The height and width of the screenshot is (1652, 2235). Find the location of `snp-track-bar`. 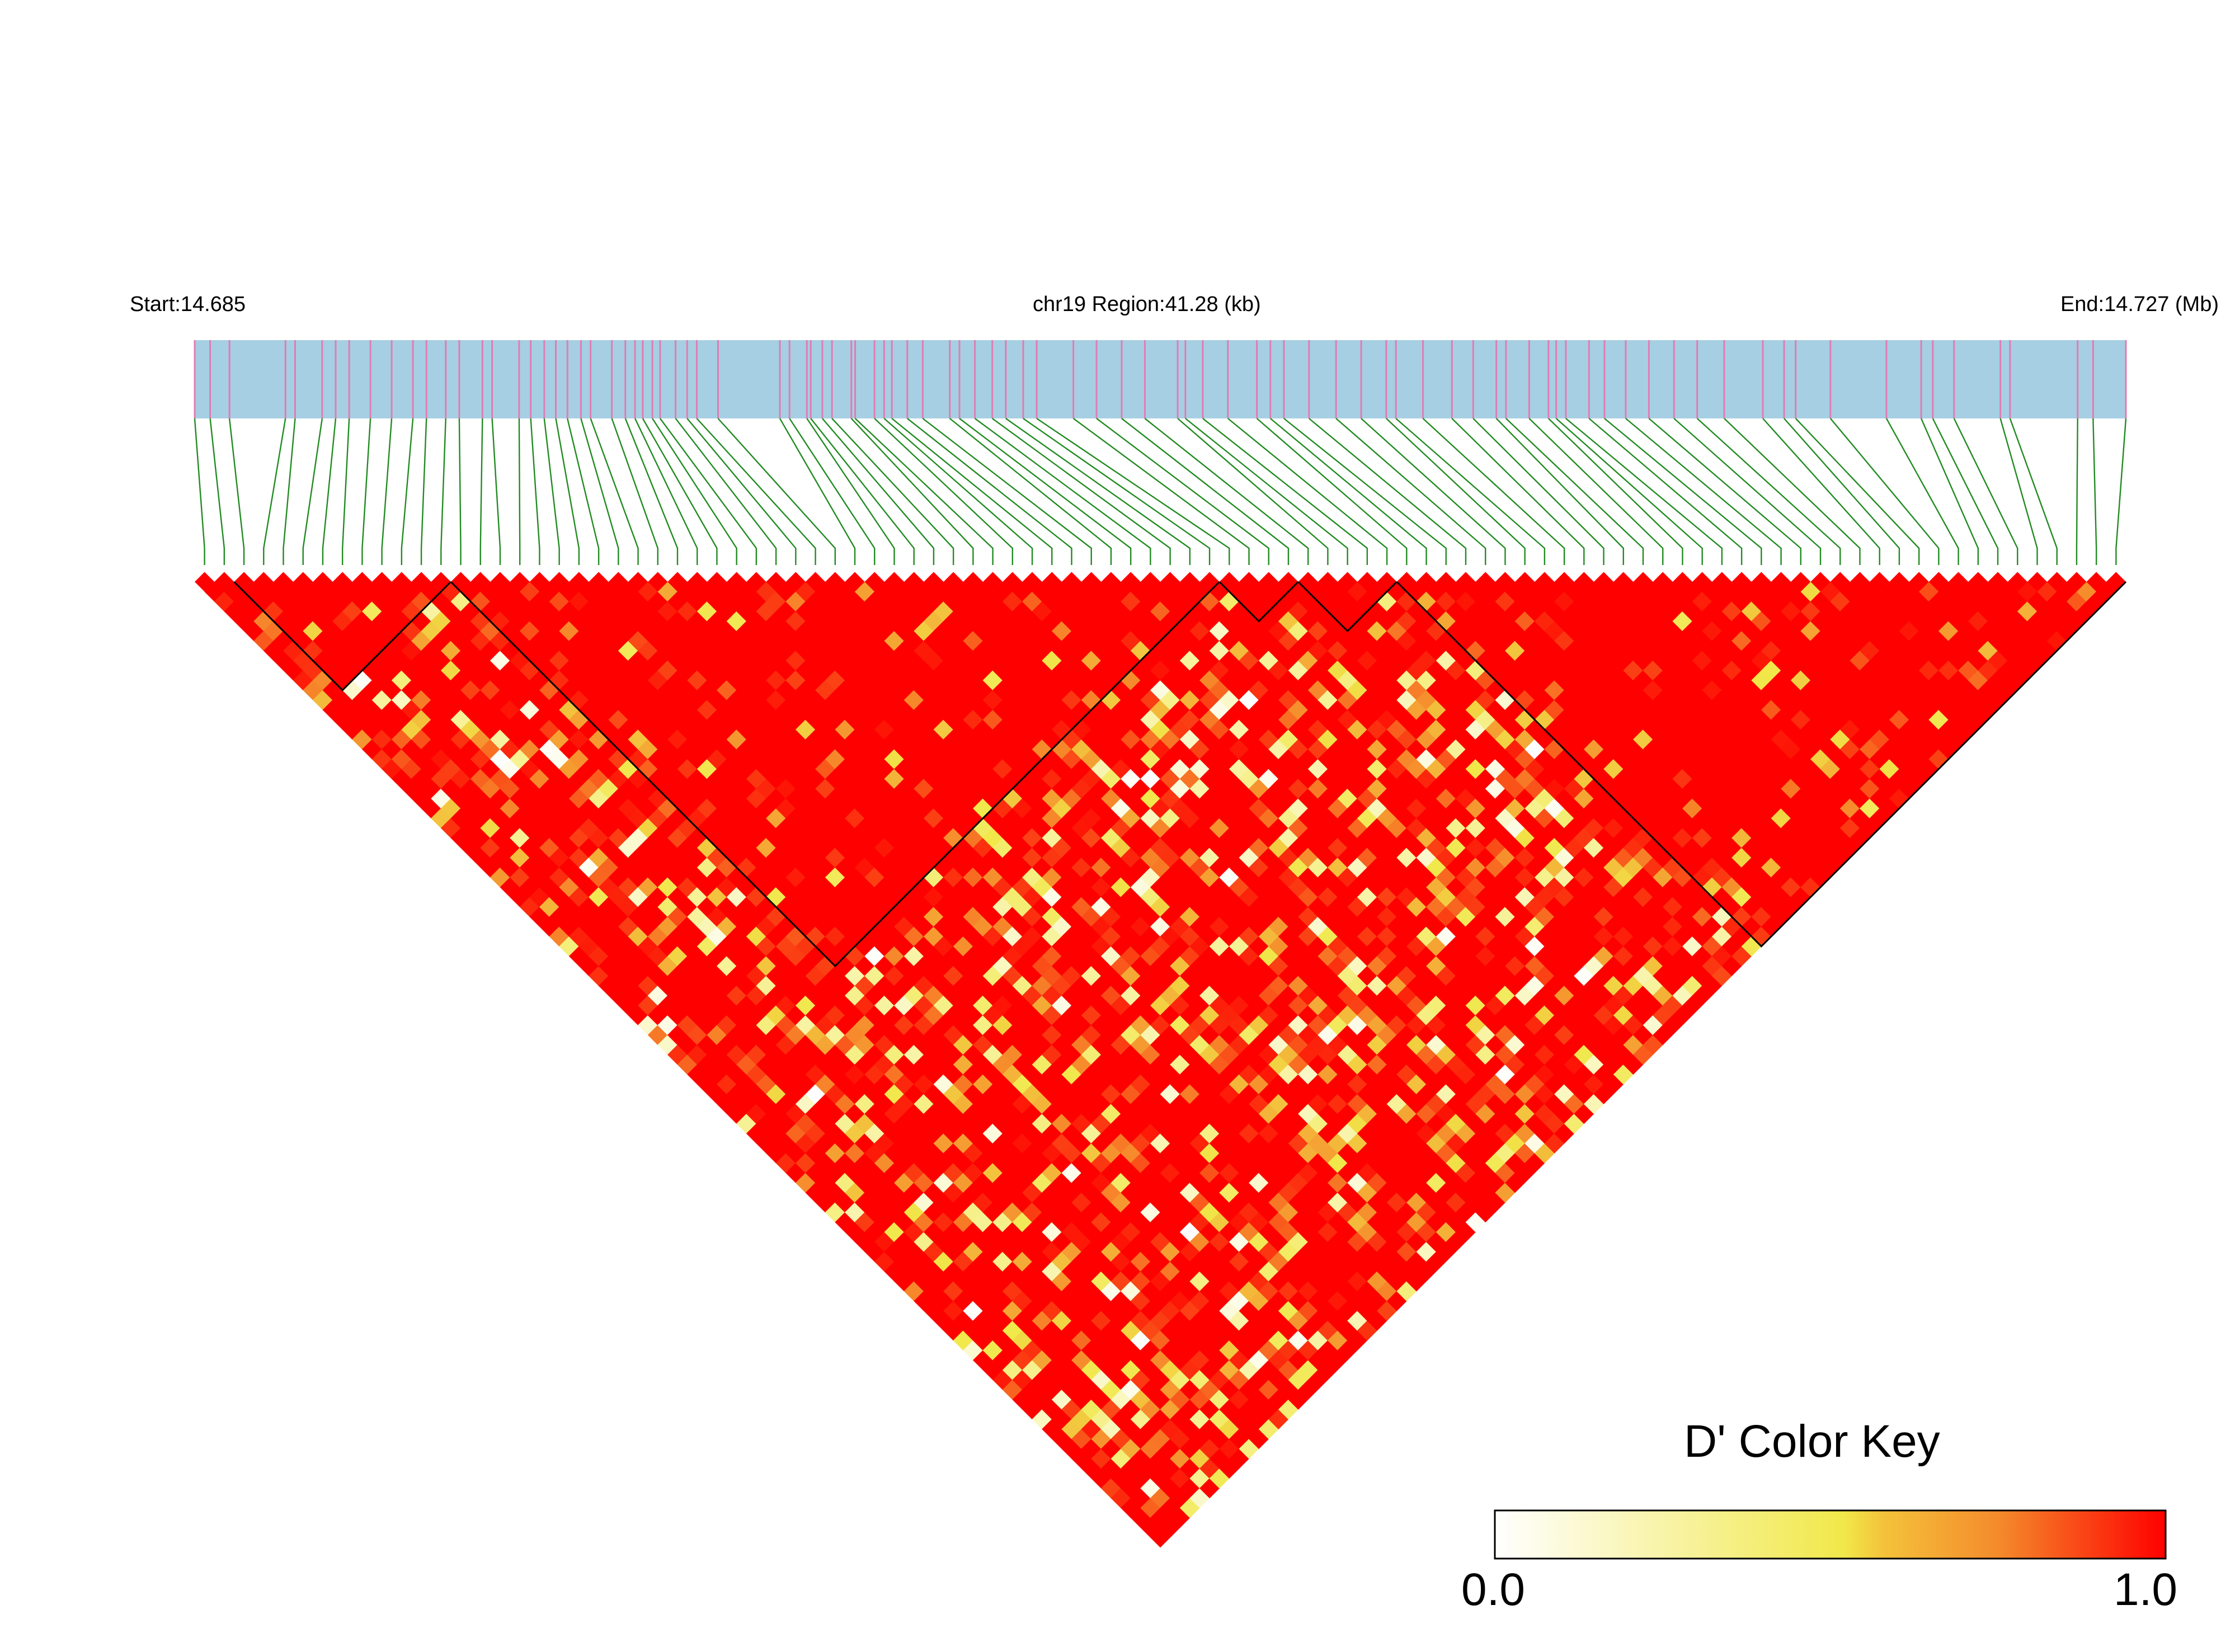

snp-track-bar is located at coordinates (1160, 379).